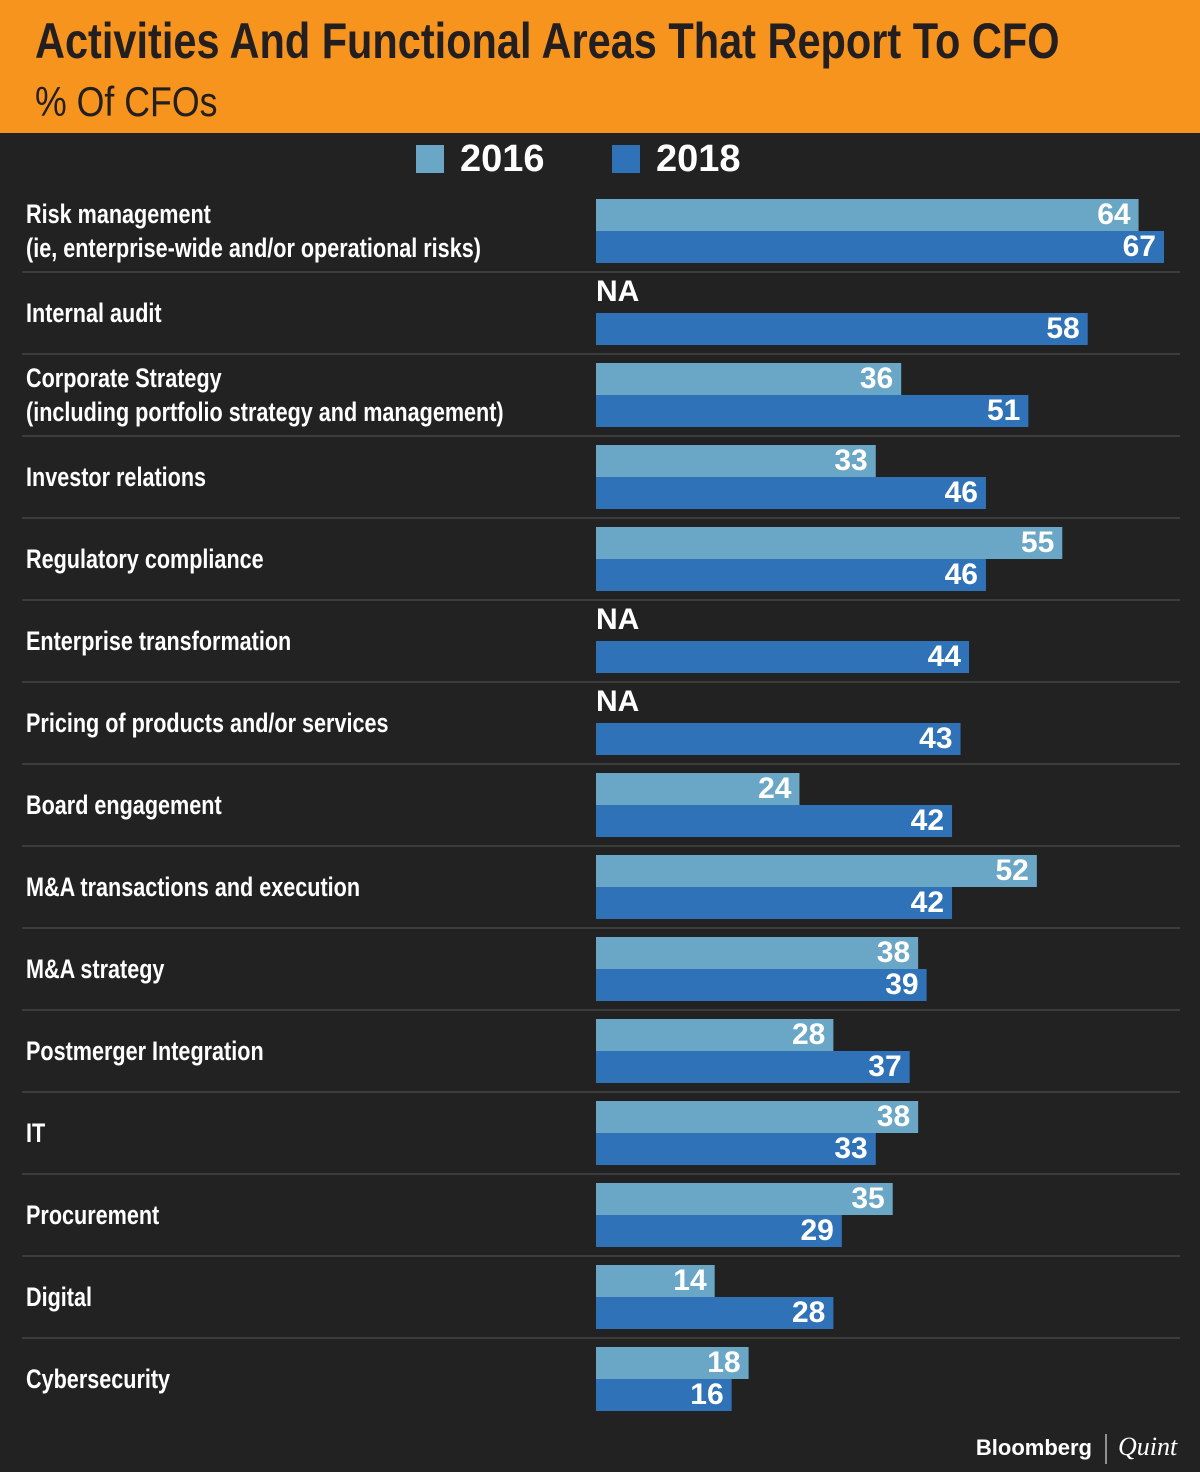 This screenshot has width=1200, height=1472. Describe the element at coordinates (867, 1198) in the screenshot. I see `value-label: 35` at that location.